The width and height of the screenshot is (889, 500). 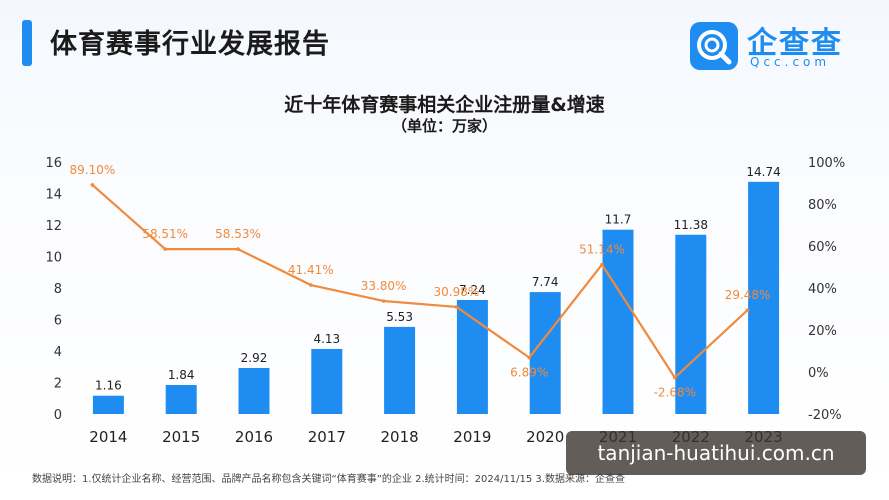 I want to click on growth-rate-label: 30.98%, so click(x=457, y=292).